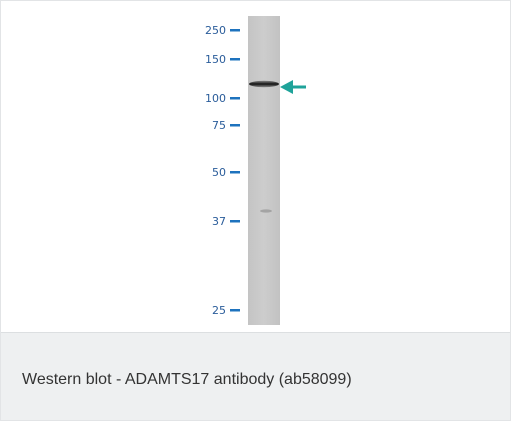 The image size is (511, 421). Describe the element at coordinates (266, 211) in the screenshot. I see `protein-band-faint` at that location.